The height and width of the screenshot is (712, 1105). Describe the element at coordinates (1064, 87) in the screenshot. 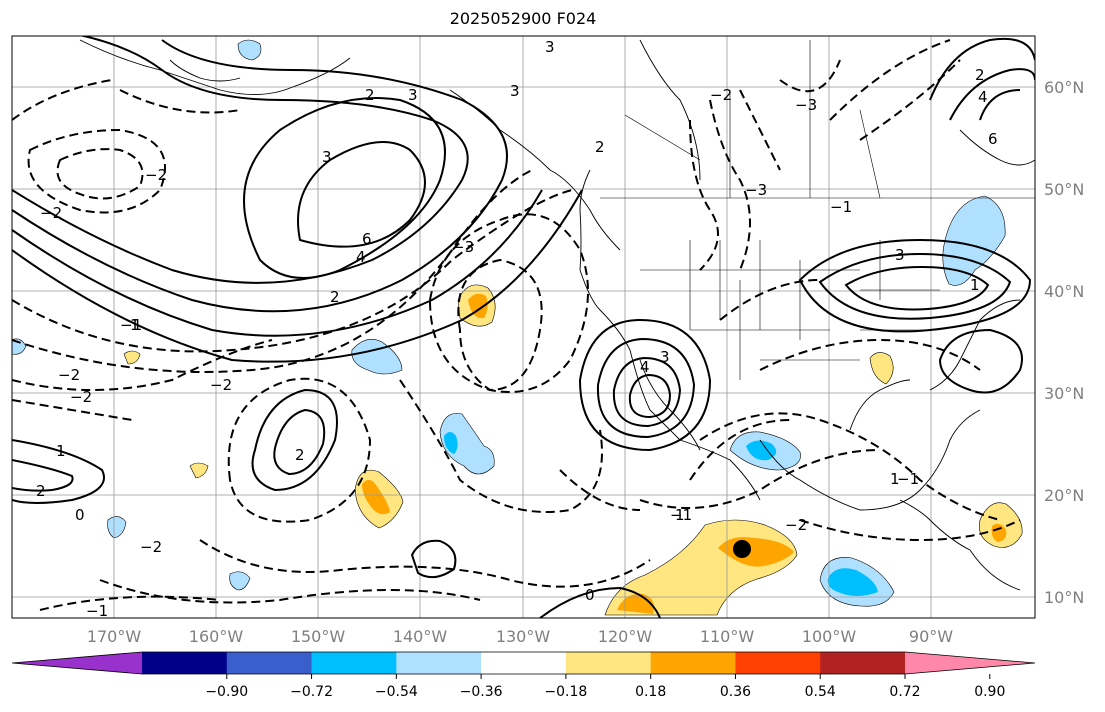

I see `lat-label: 60°N` at that location.